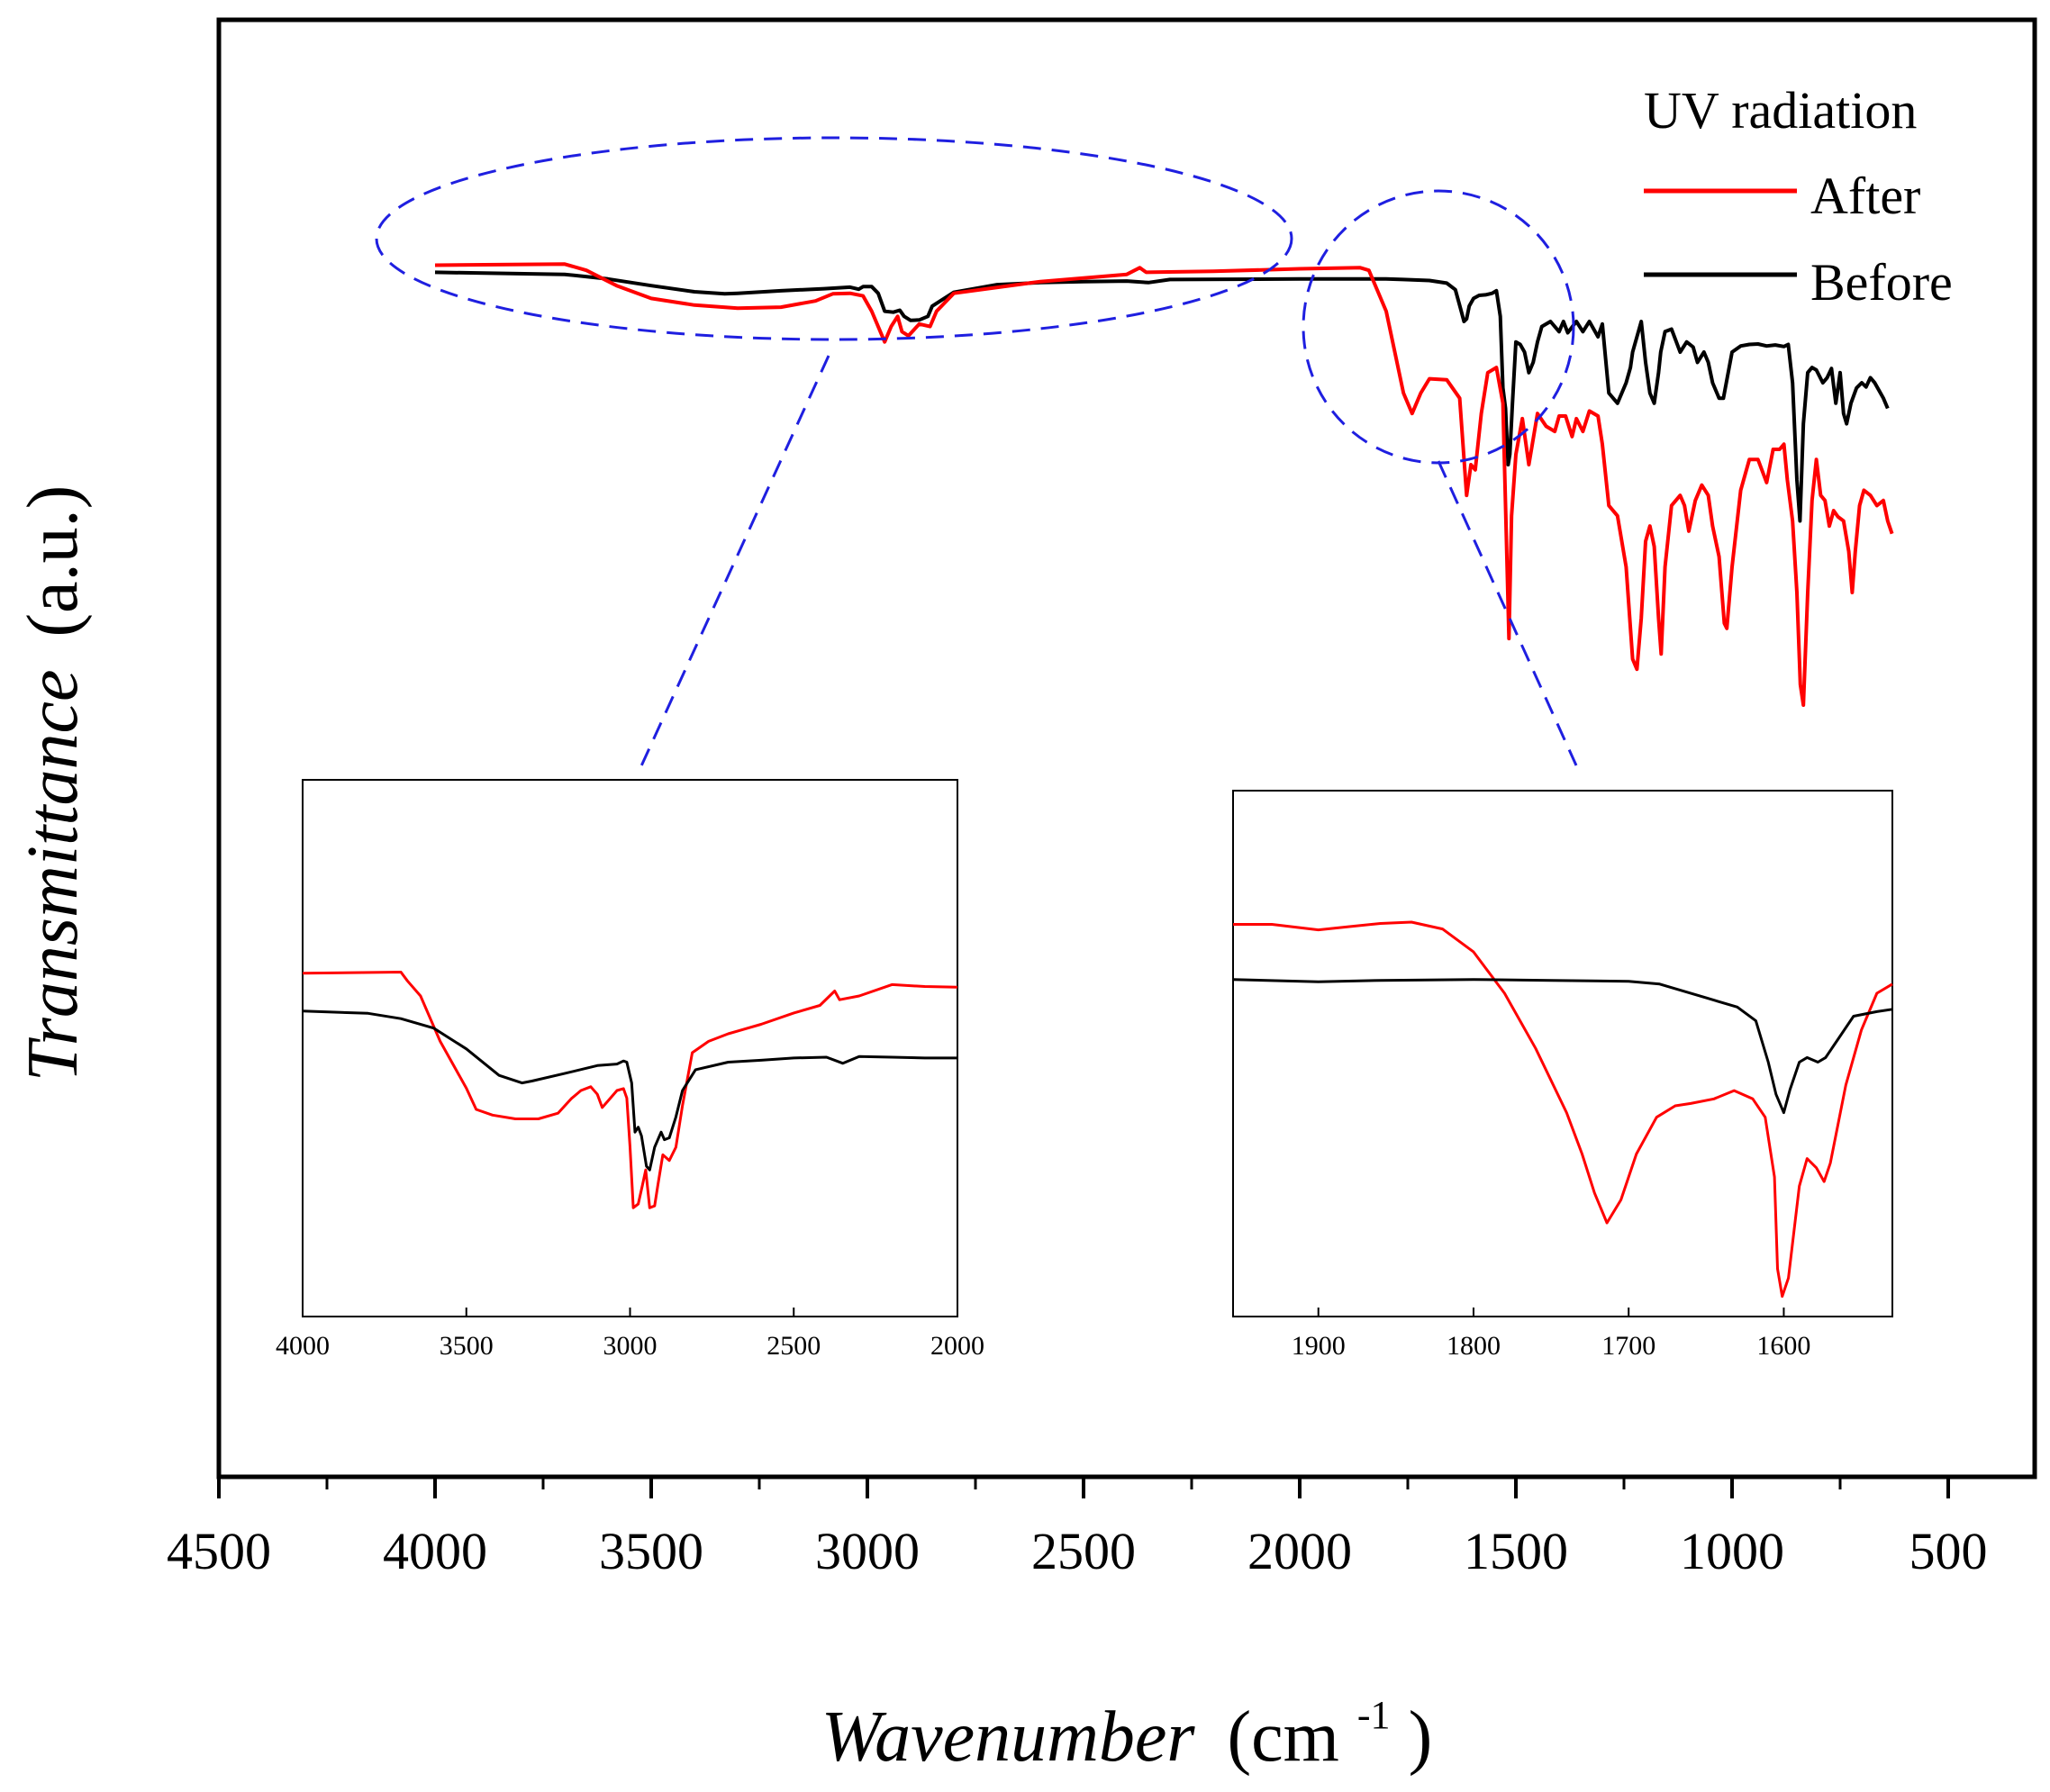 This screenshot has width=2050, height=1792. Describe the element at coordinates (1949, 1551) in the screenshot. I see `x-tick-label: 500` at that location.